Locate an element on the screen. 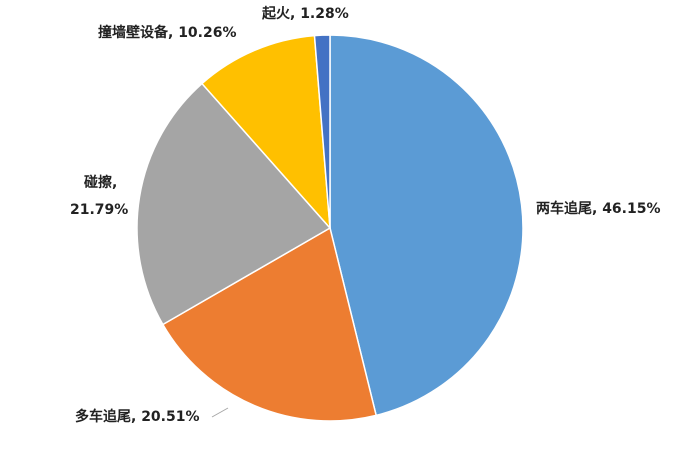  leader-lines-layer is located at coordinates (220, 412).